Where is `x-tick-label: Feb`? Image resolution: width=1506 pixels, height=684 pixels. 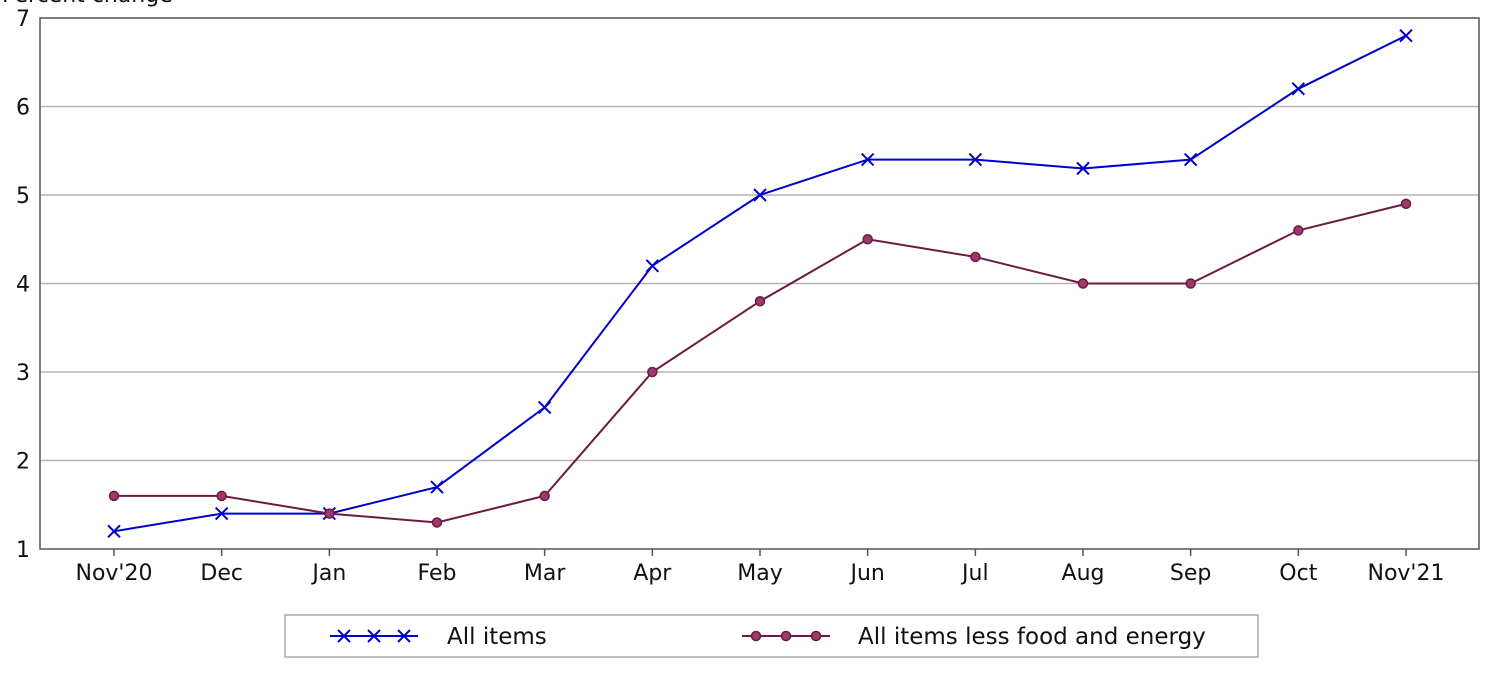
x-tick-label: Feb is located at coordinates (437, 573).